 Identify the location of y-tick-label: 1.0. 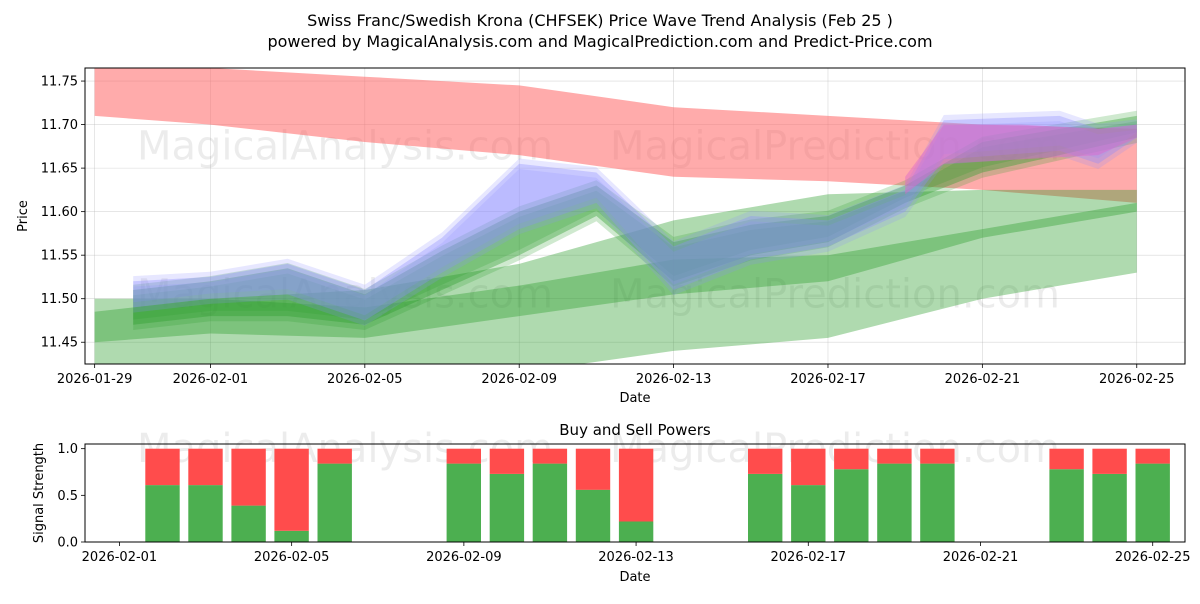
(67, 449).